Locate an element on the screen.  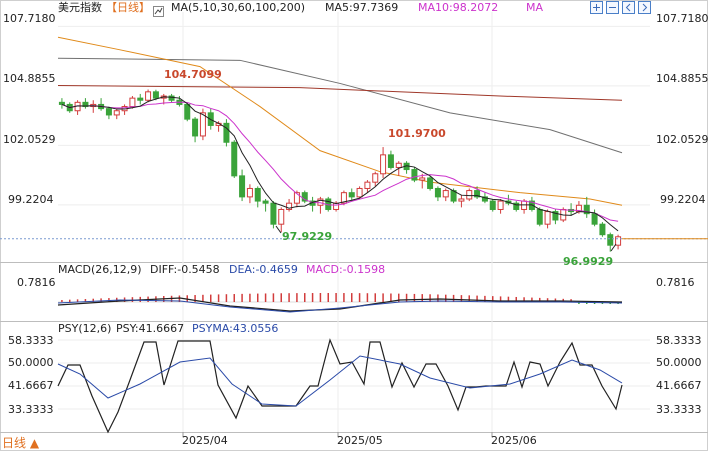
ma60-line is located at coordinates (340, 93).